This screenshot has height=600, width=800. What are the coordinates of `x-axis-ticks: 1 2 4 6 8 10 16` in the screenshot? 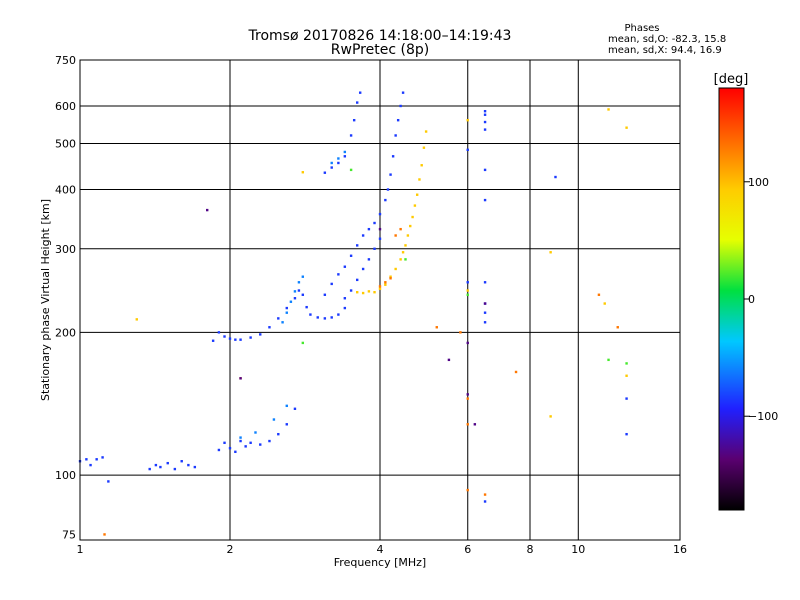 It's located at (382, 549).